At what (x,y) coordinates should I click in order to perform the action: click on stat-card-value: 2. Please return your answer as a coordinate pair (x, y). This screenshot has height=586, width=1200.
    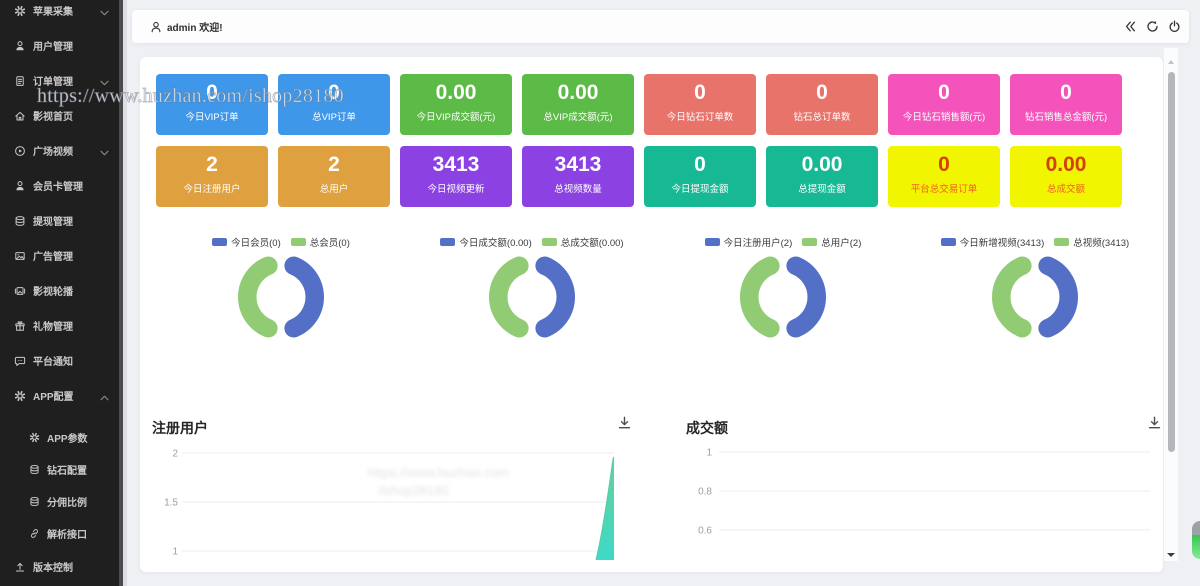
    Looking at the image, I should click on (212, 164).